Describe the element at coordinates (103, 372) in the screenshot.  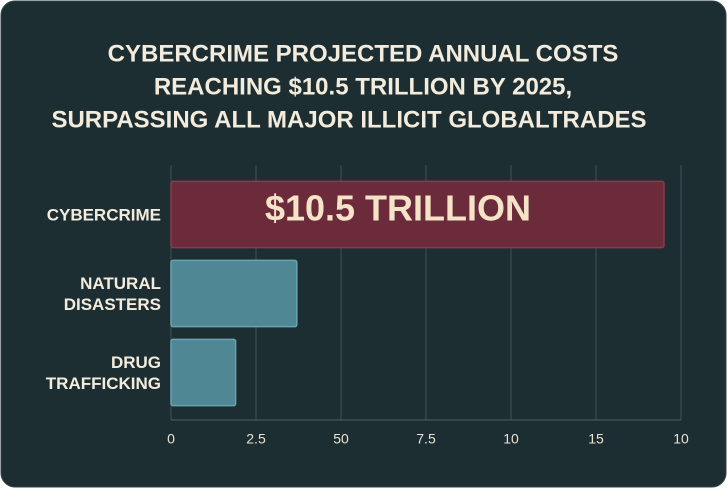
I see `y-tick-label: DRUG TRAFFICKING` at that location.